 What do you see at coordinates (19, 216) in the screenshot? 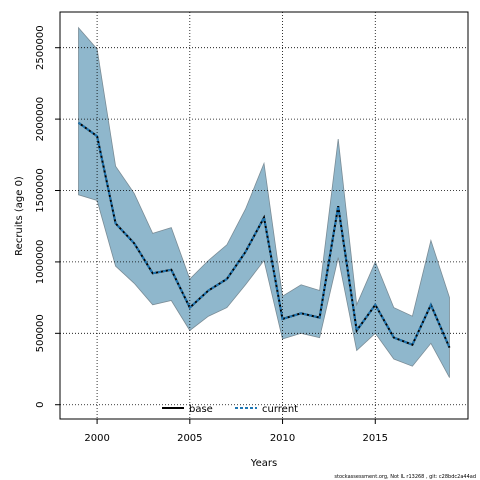
I see `y-axis-title: Recruits (age 0)` at bounding box center [19, 216].